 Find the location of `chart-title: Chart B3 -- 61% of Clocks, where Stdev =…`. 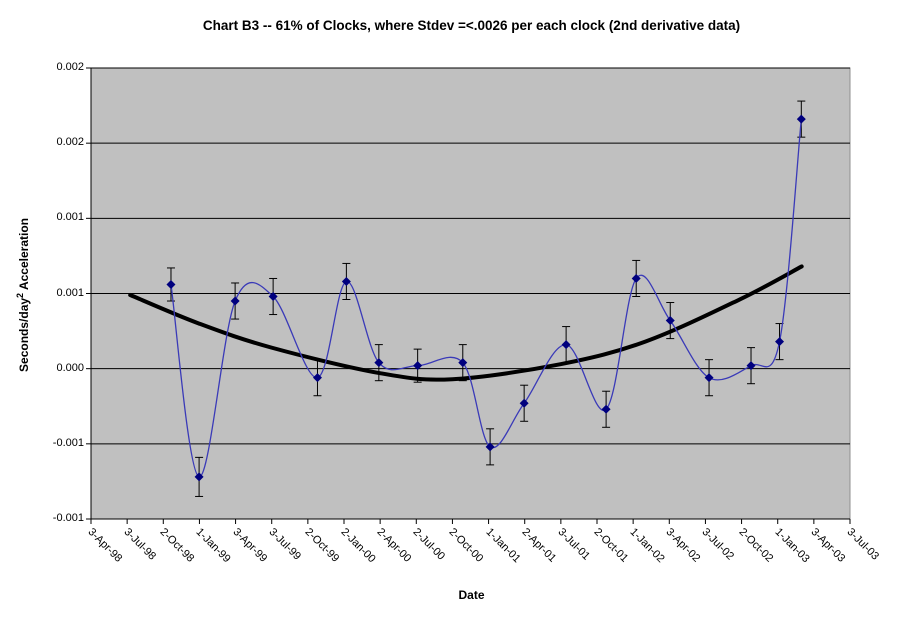

chart-title: Chart B3 -- 61% of Clocks, where Stdev =… is located at coordinates (471, 25).